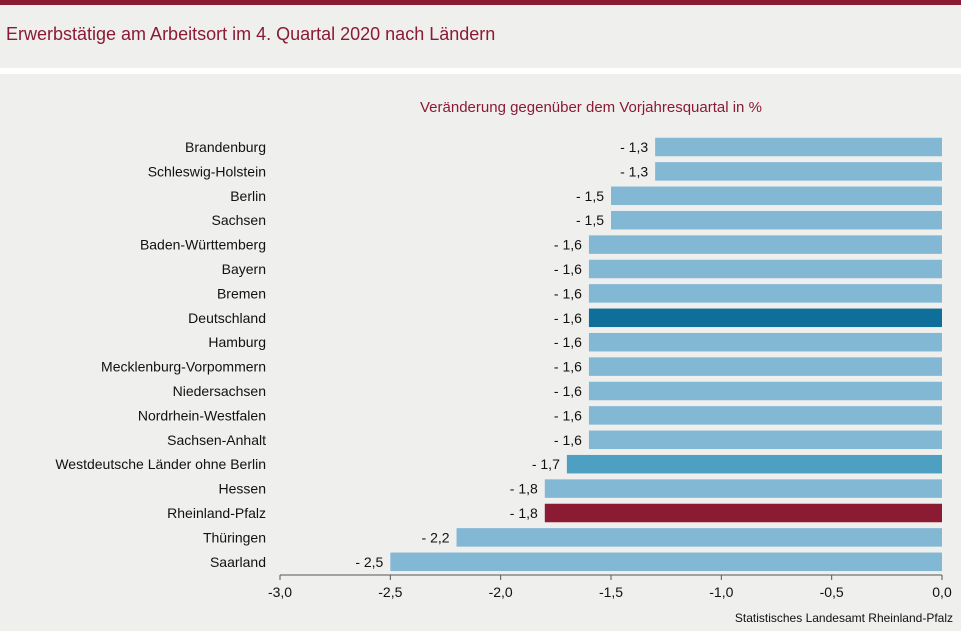 This screenshot has height=631, width=961. I want to click on bar-bremen, so click(765, 293).